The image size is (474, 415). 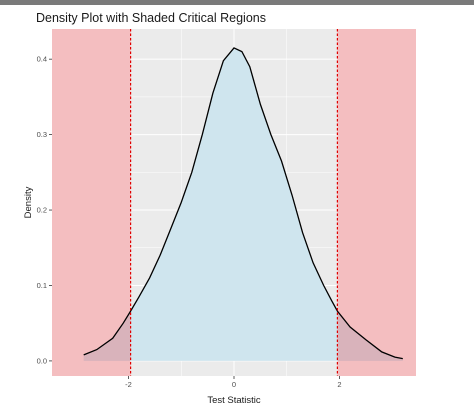 I want to click on y-axis: 0.0 0.1 0.2 0.3 0.4, so click(x=44, y=210).